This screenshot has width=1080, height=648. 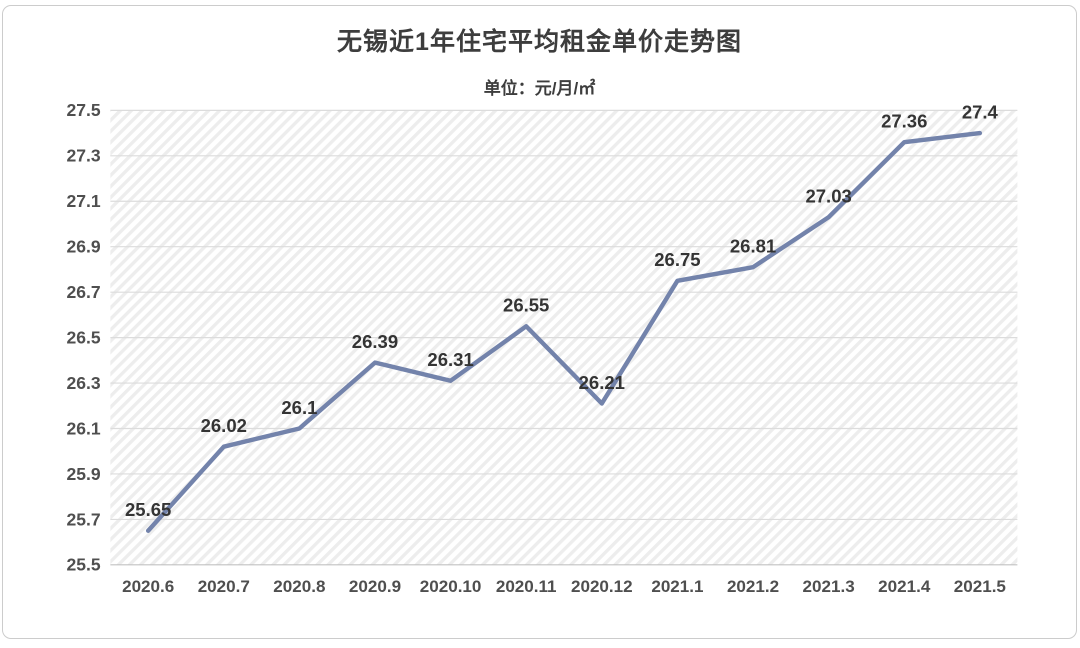 What do you see at coordinates (526, 586) in the screenshot?
I see `x-tick-label: 2020.11` at bounding box center [526, 586].